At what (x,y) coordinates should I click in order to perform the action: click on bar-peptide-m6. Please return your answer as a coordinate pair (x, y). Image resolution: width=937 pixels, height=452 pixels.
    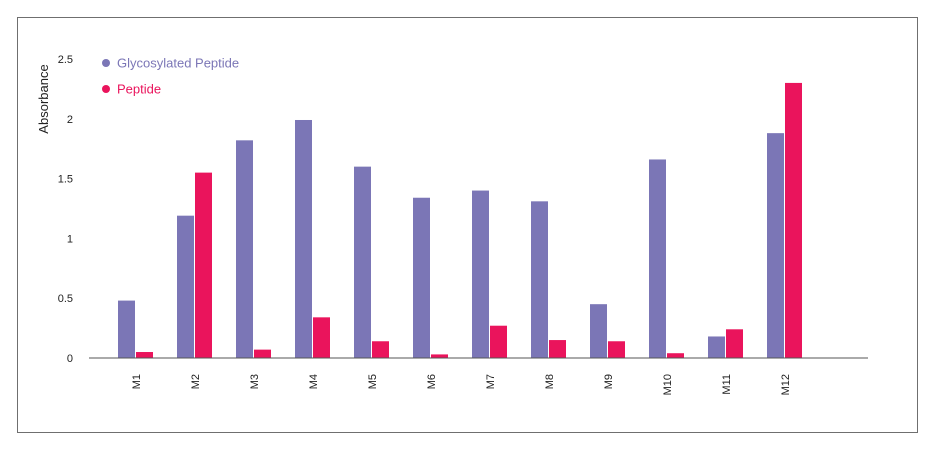
    Looking at the image, I should click on (439, 356).